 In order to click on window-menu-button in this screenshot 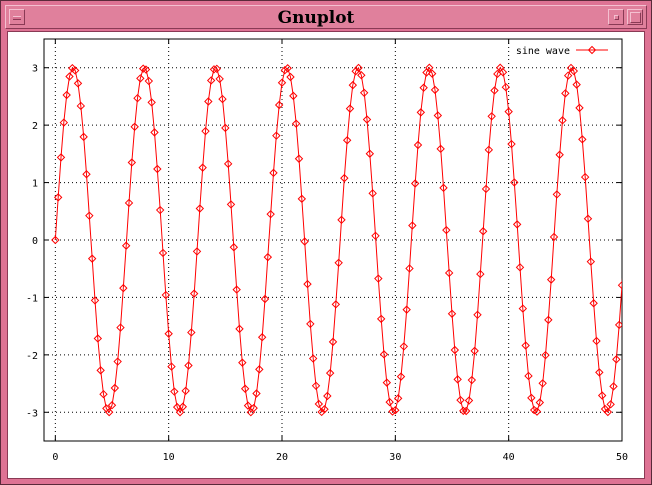, I will do `click(17, 17)`.